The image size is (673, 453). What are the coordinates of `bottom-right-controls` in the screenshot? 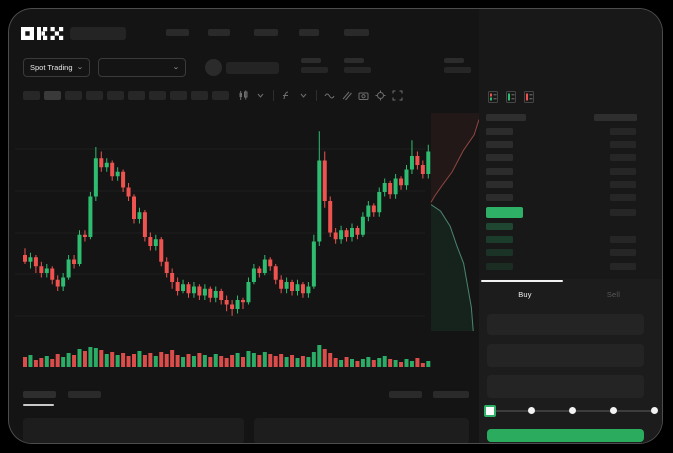 It's located at (429, 395).